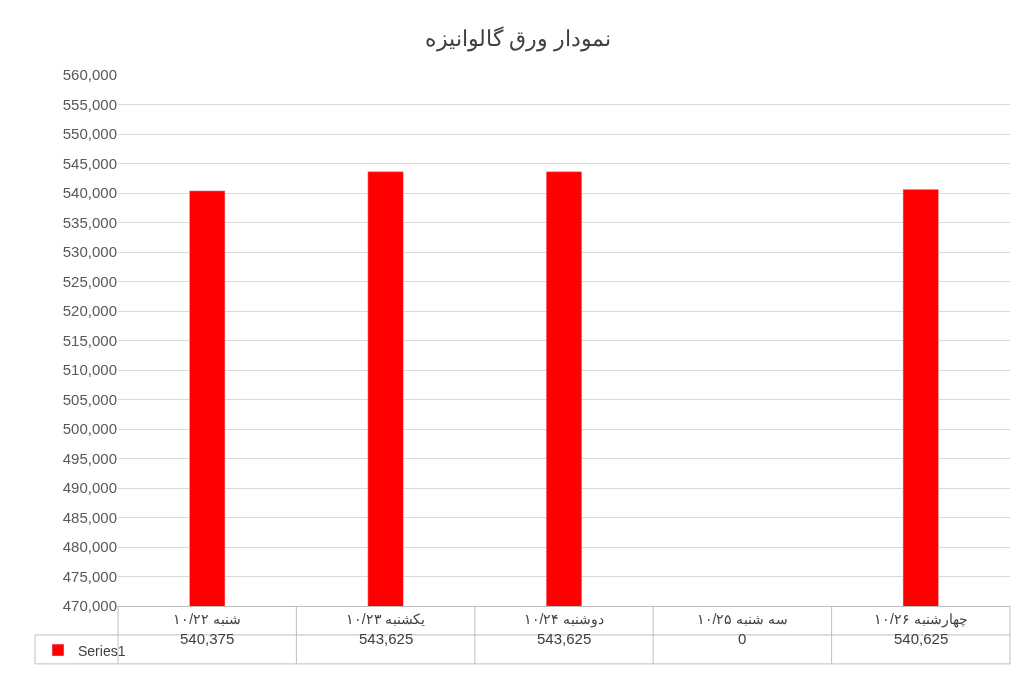 Image resolution: width=1036 pixels, height=677 pixels. What do you see at coordinates (89, 488) in the screenshot?
I see `y-tick-label: 490,000` at bounding box center [89, 488].